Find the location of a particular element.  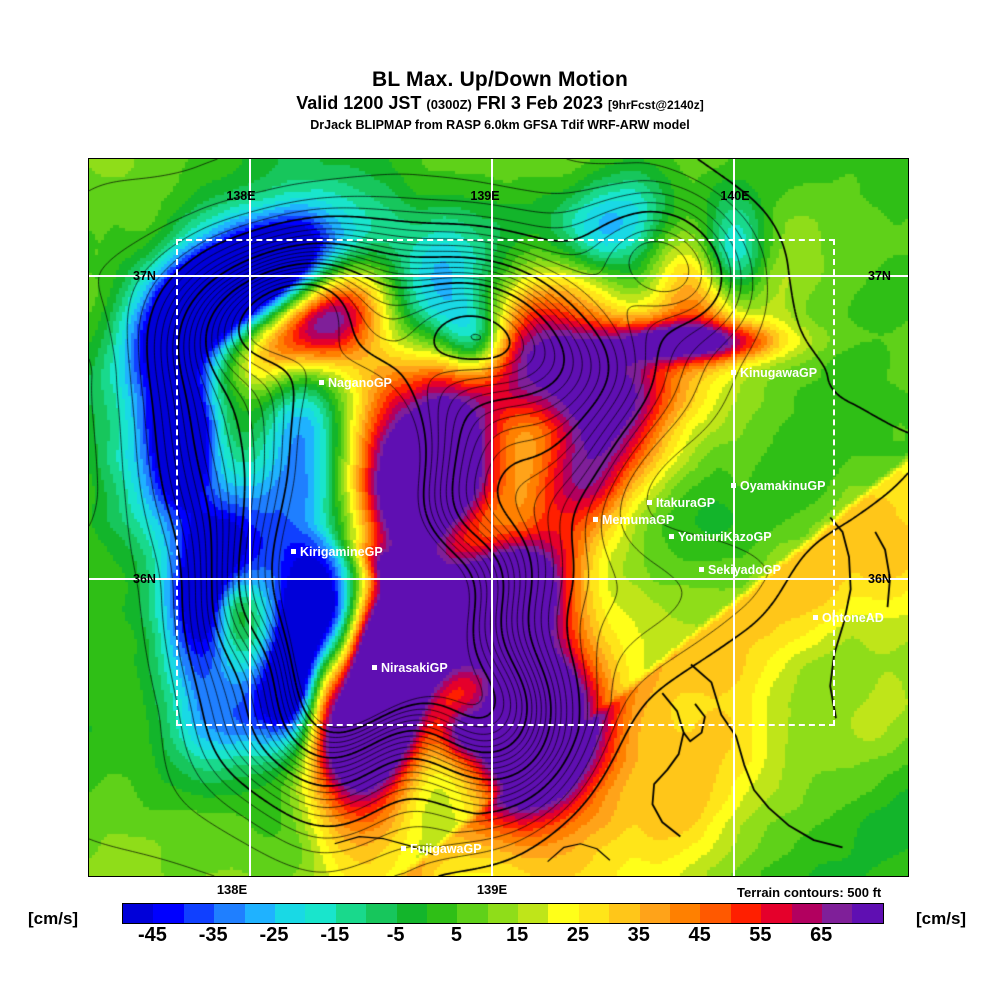

label-36N-right: 36N is located at coordinates (879, 579).